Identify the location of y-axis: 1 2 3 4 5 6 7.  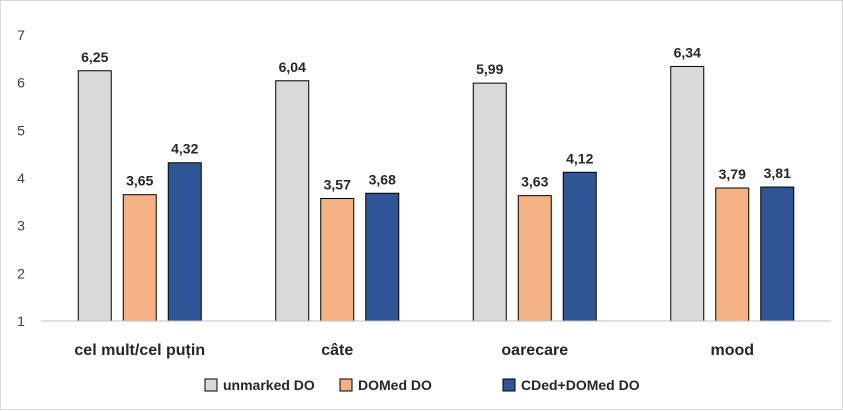
(21, 178).